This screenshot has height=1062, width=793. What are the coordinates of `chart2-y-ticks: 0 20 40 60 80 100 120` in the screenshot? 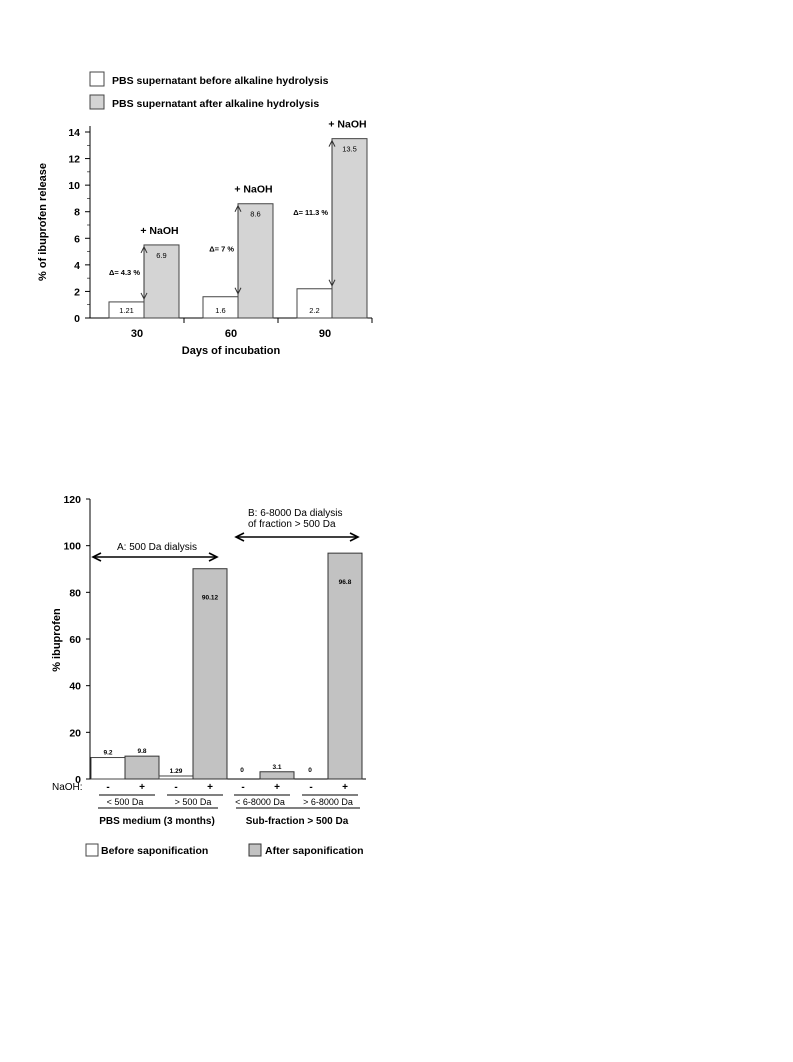 It's located at (76, 640).